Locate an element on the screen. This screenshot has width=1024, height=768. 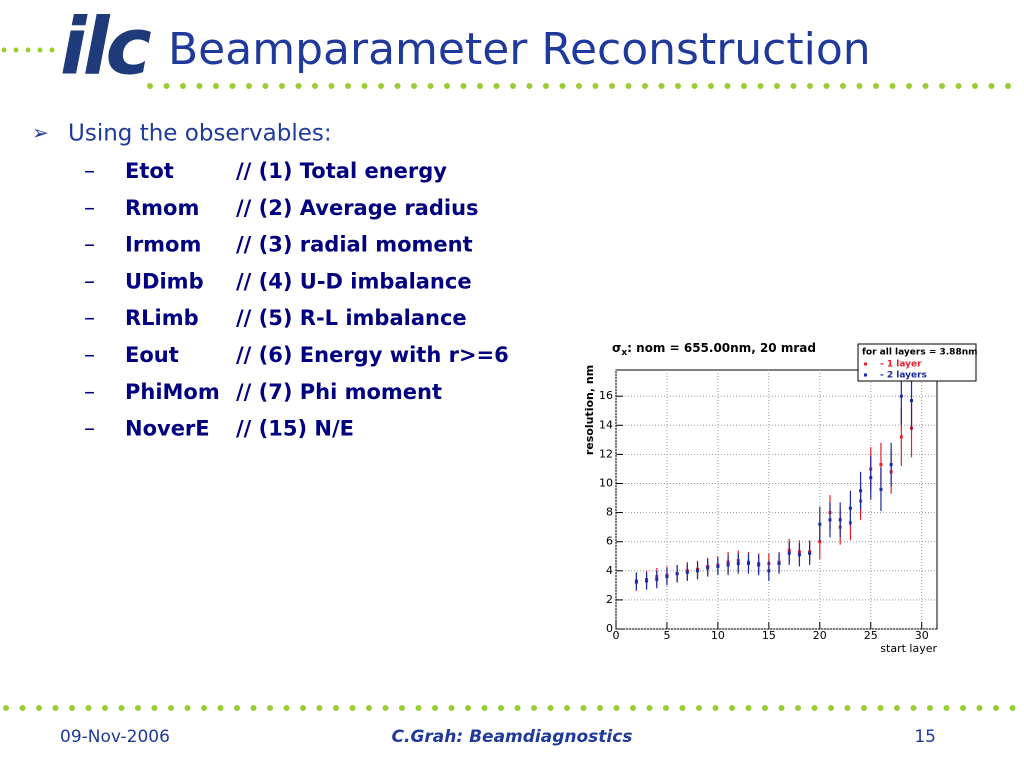
item-name: Eout is located at coordinates (152, 355).